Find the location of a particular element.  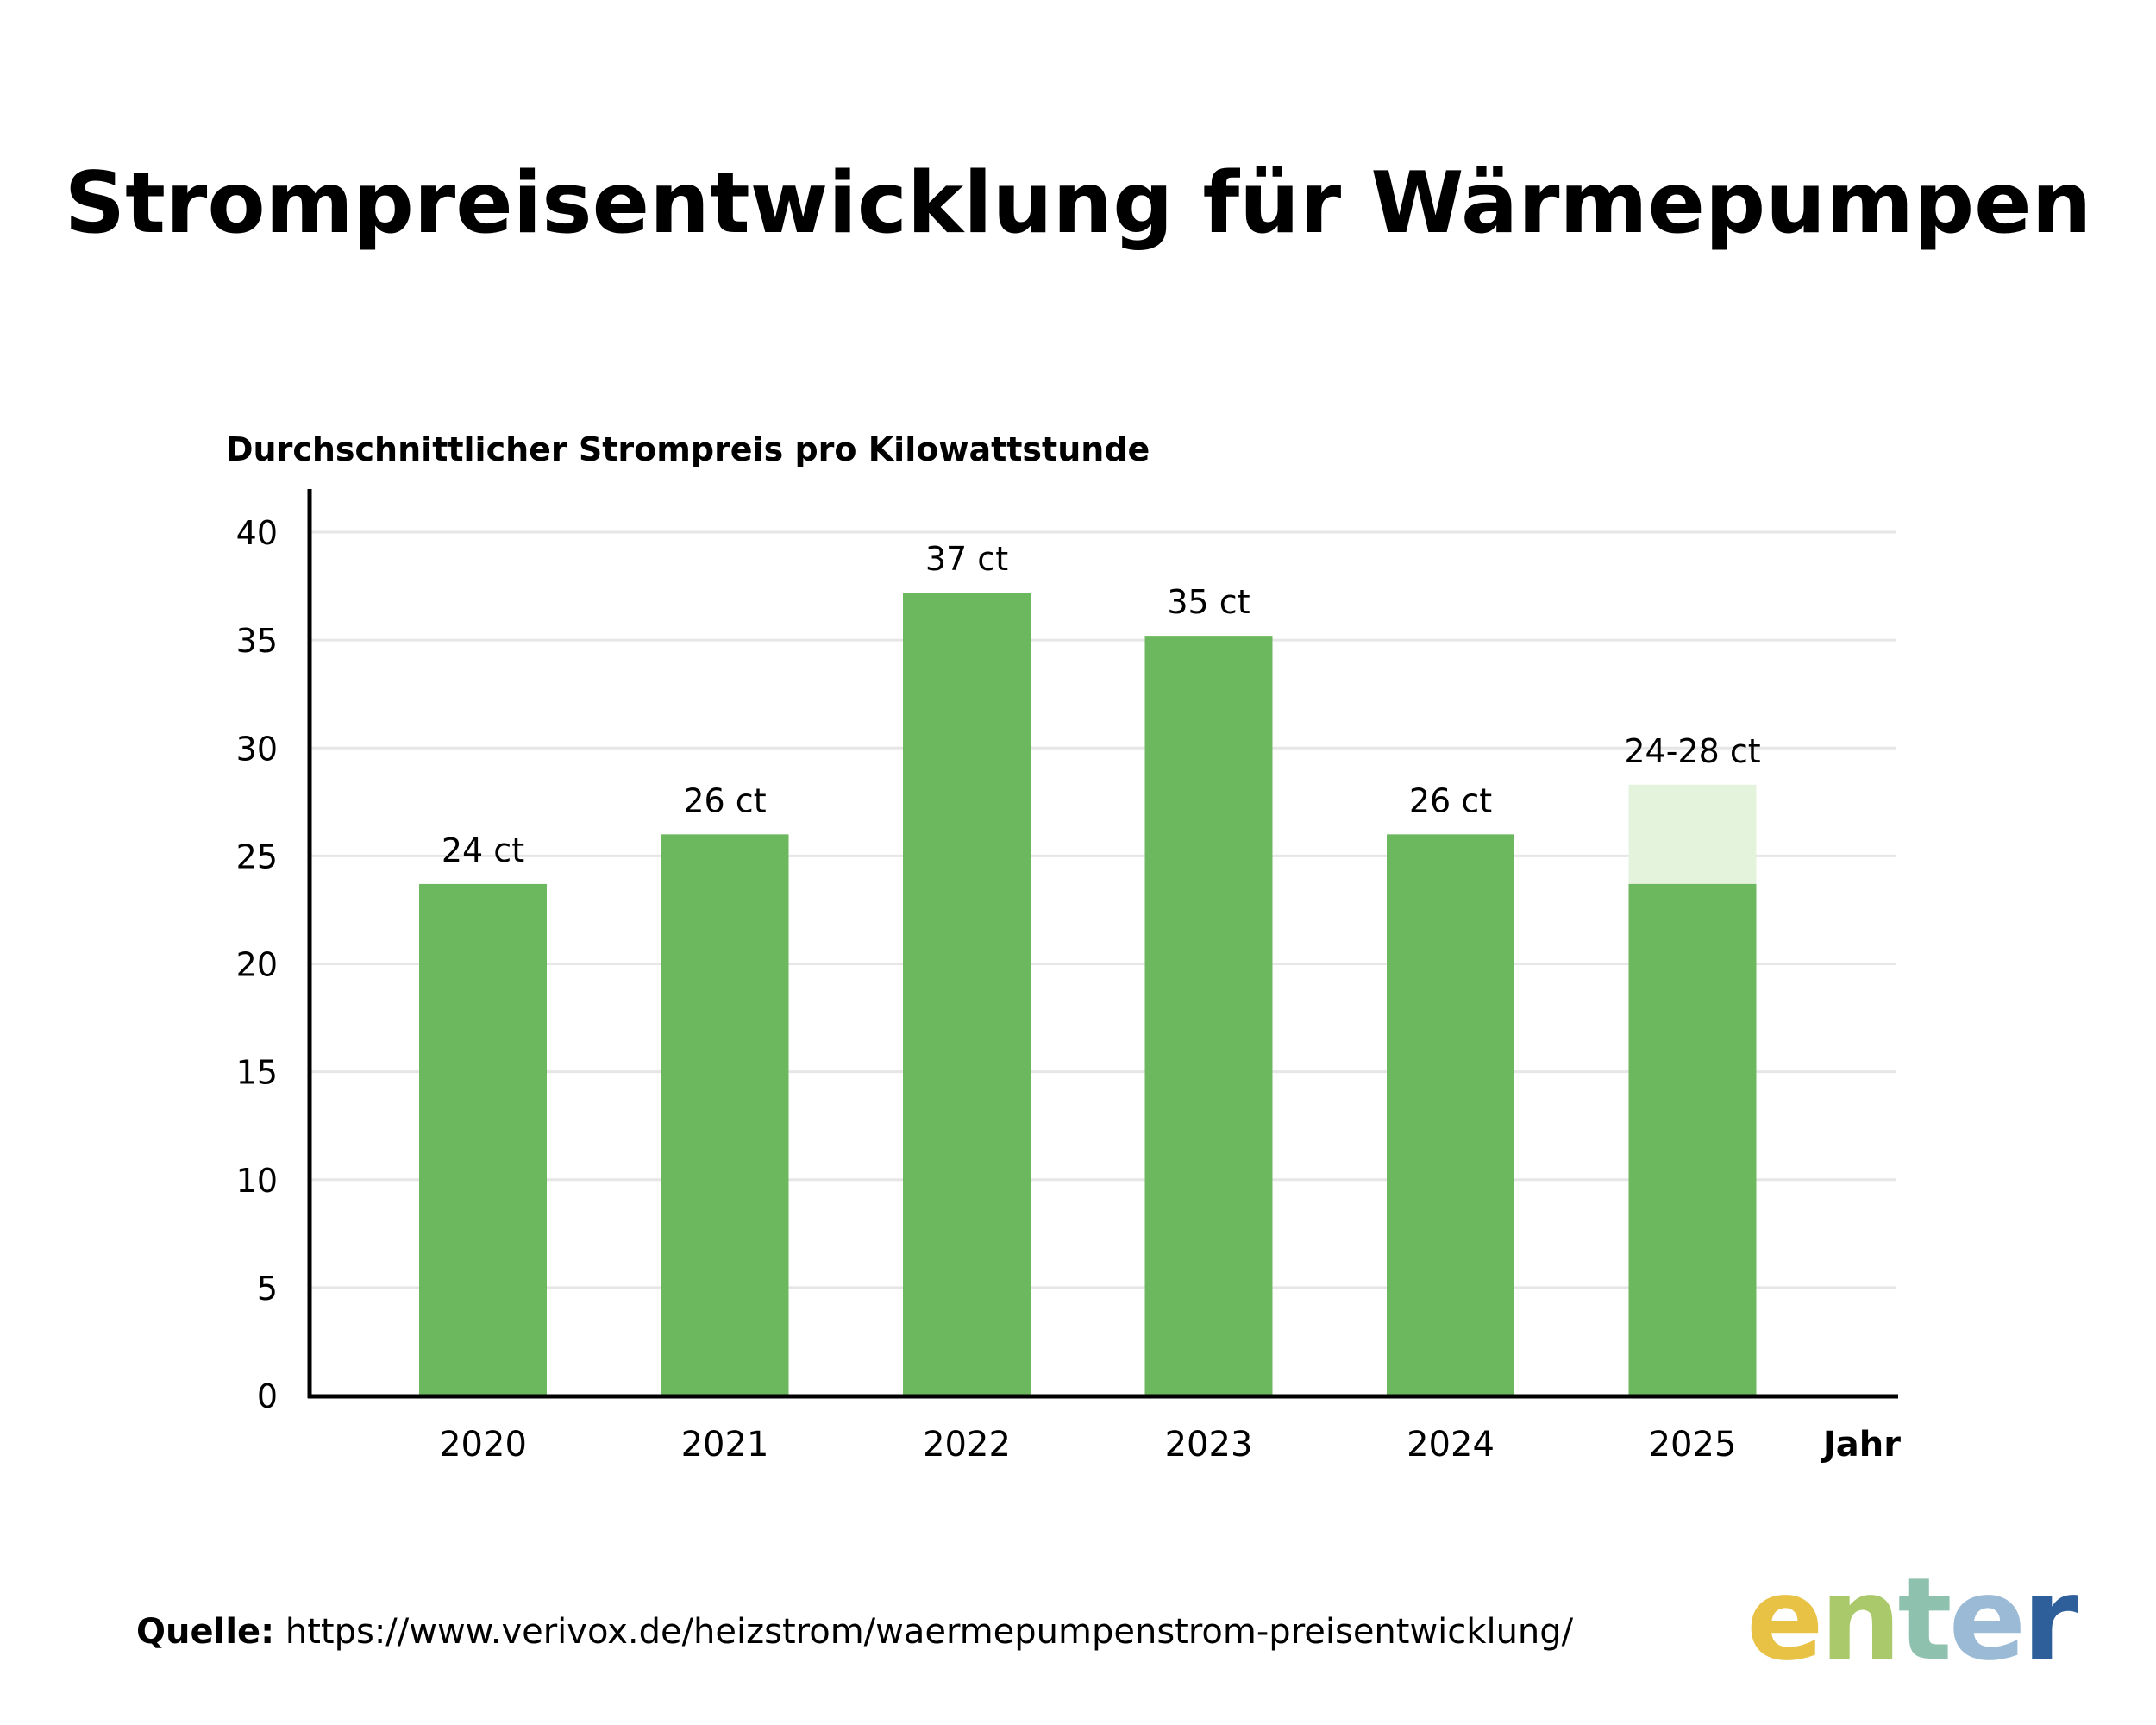

x-tick-label-2020: 2020 is located at coordinates (483, 1445).